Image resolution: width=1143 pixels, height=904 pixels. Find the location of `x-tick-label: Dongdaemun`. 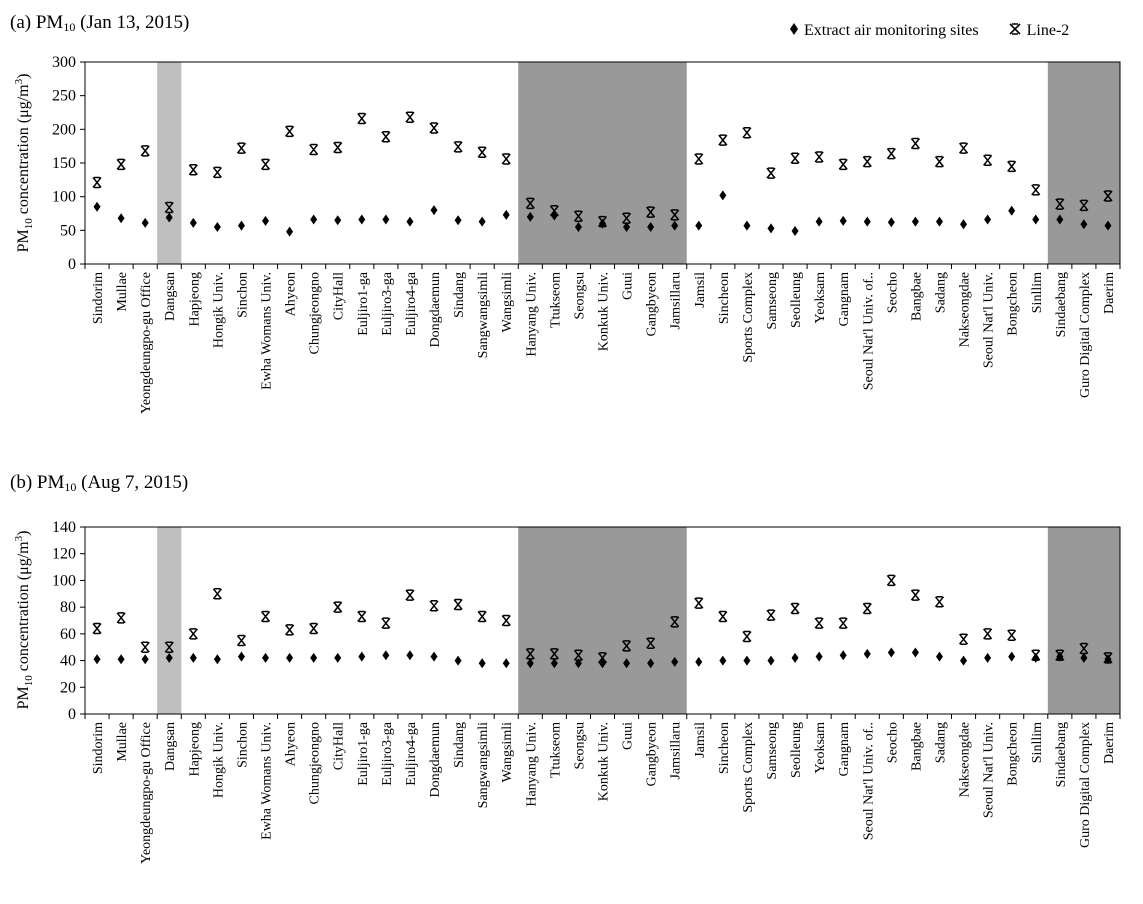

x-tick-label: Dongdaemun is located at coordinates (435, 309).